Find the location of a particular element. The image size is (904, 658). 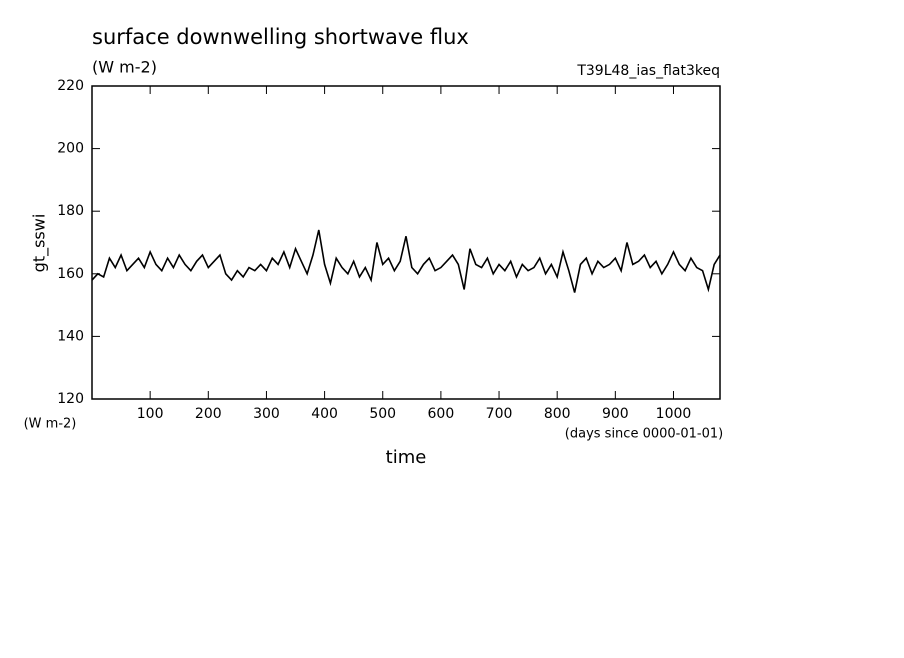

y-unit: (W m-2) is located at coordinates (50, 424).